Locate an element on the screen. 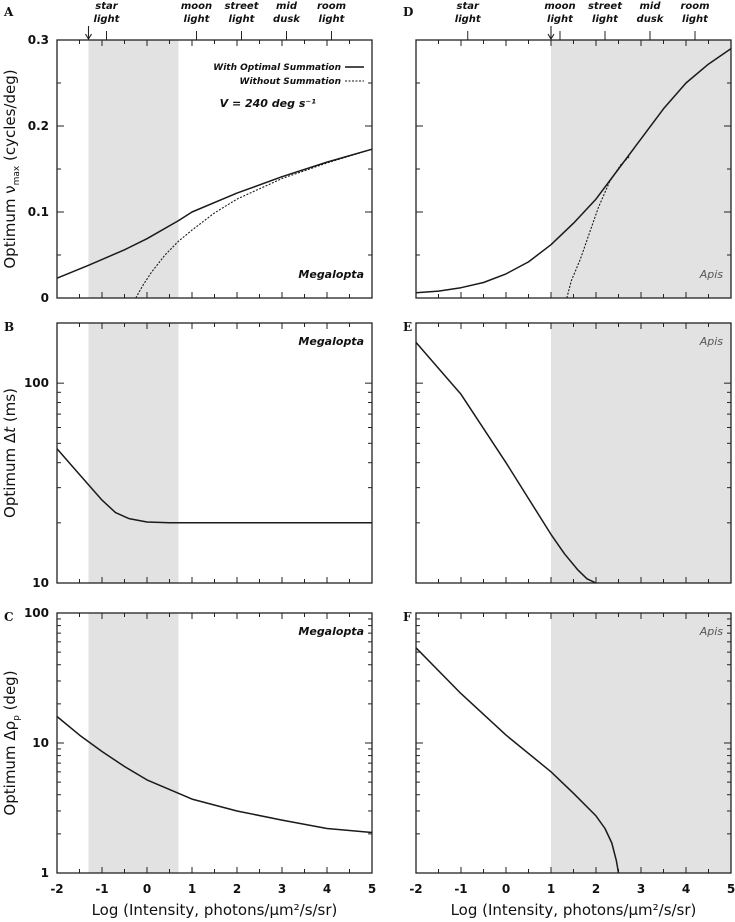  panel-letter: F is located at coordinates (407, 617).